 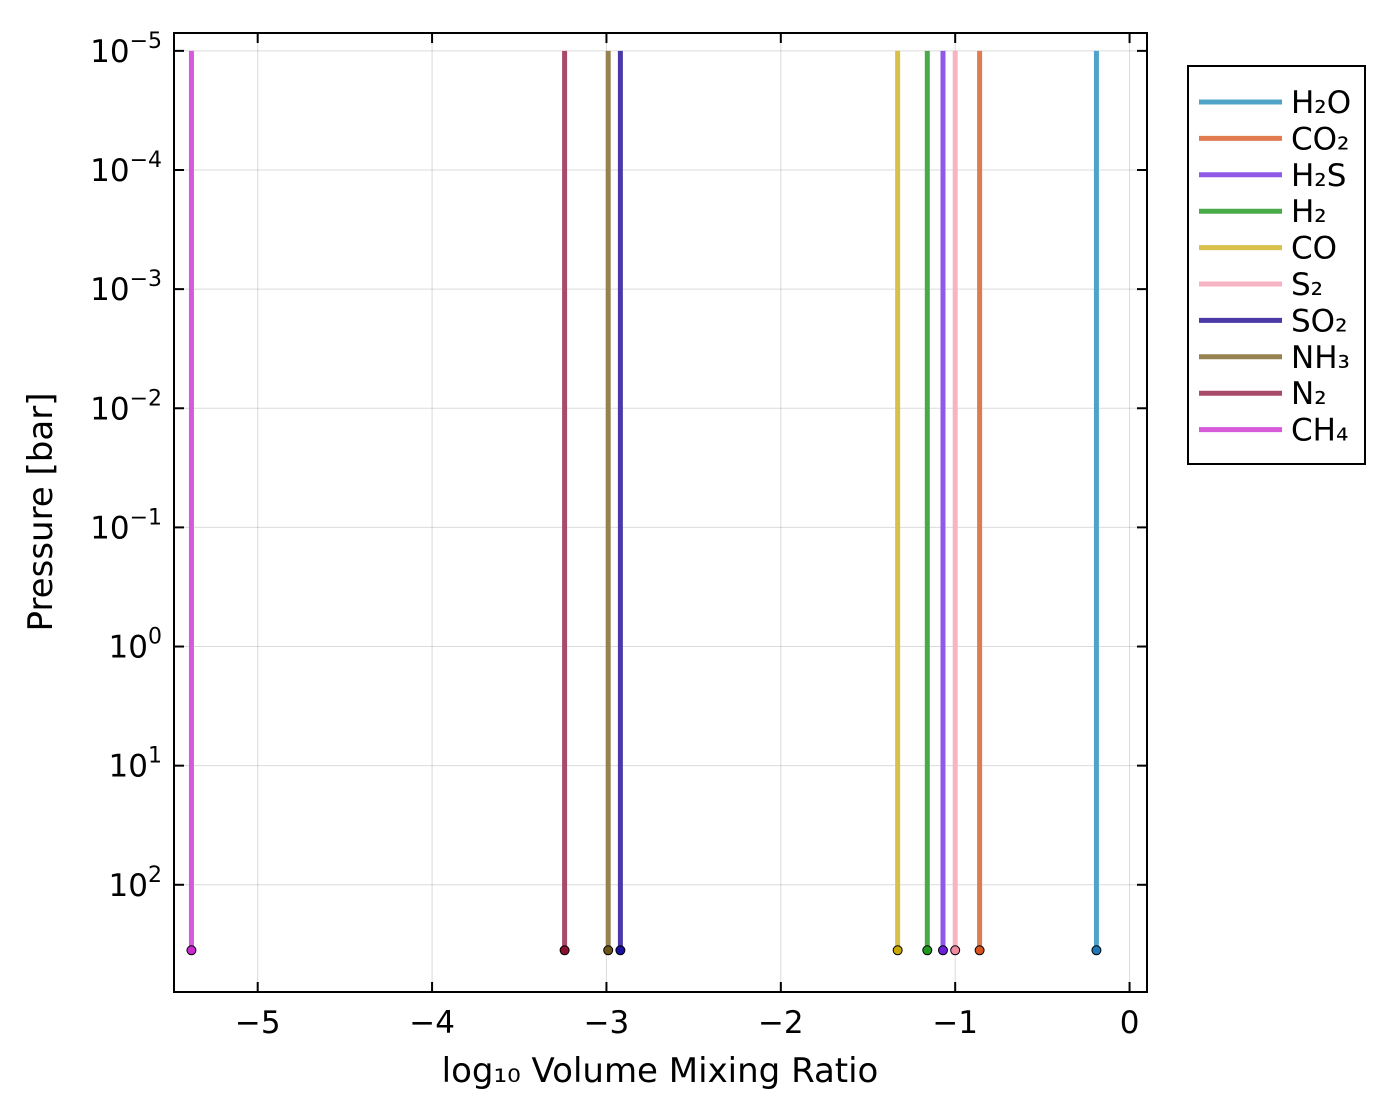 What do you see at coordinates (126, 525) in the screenshot?
I see `y-tick-label: 10⁻¹` at bounding box center [126, 525].